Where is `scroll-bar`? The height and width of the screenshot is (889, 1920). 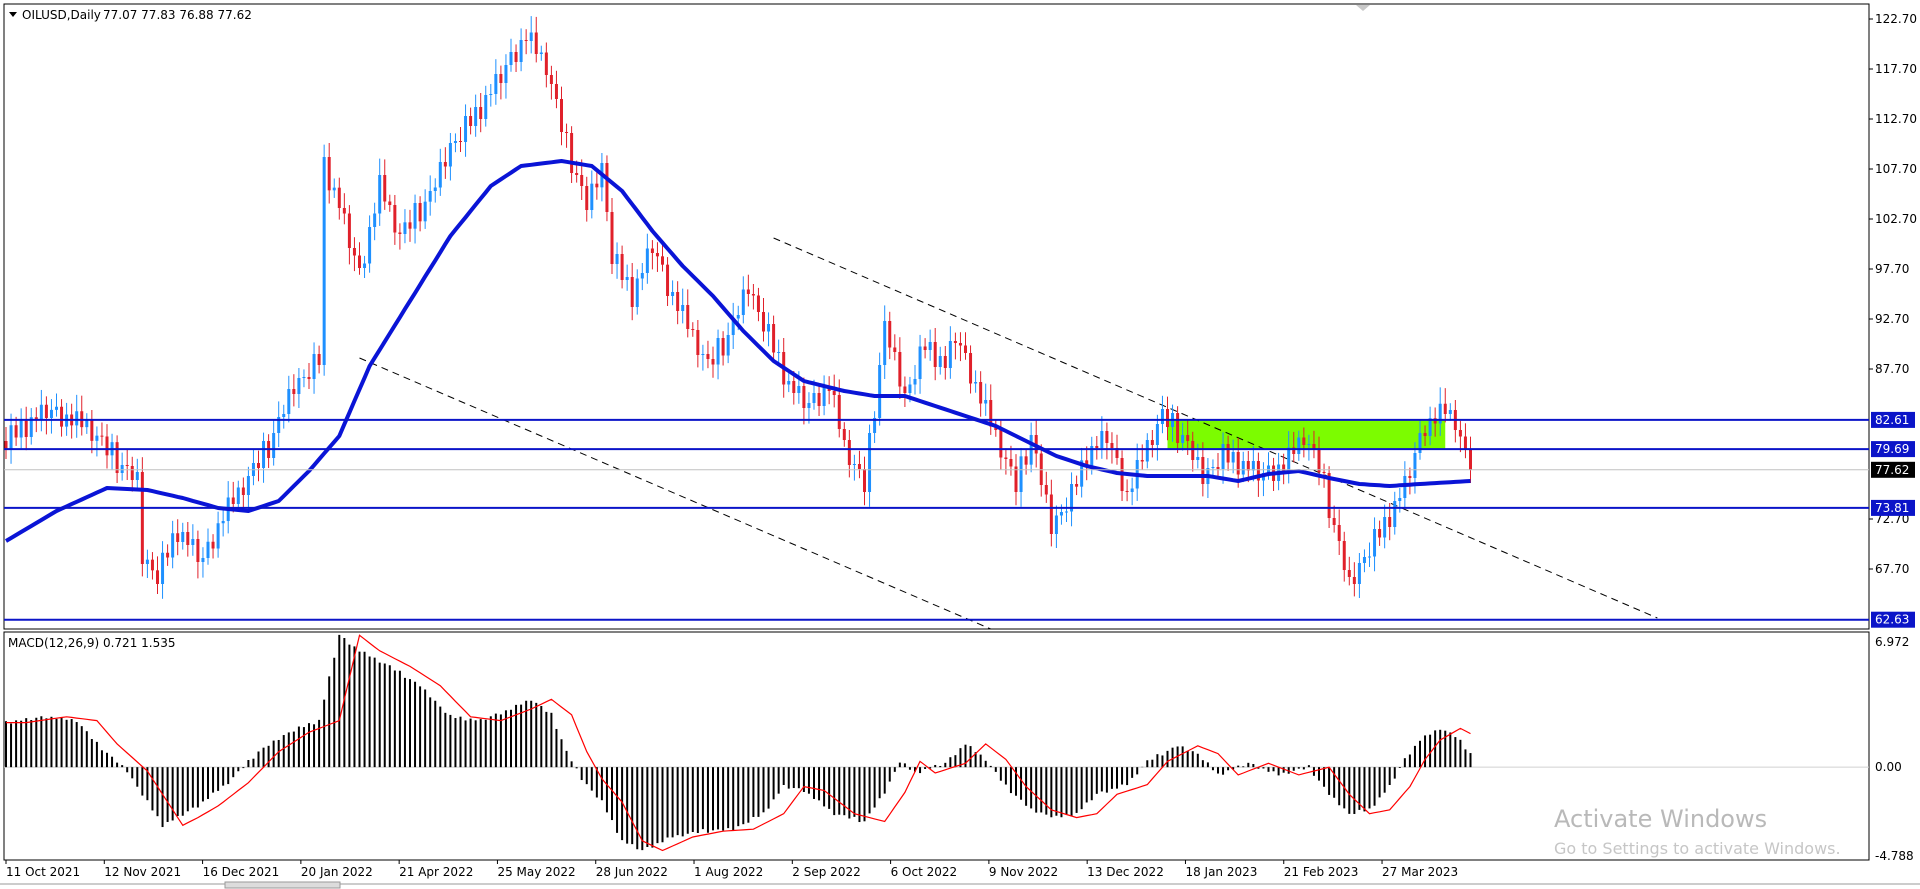 scroll-bar is located at coordinates (960, 885).